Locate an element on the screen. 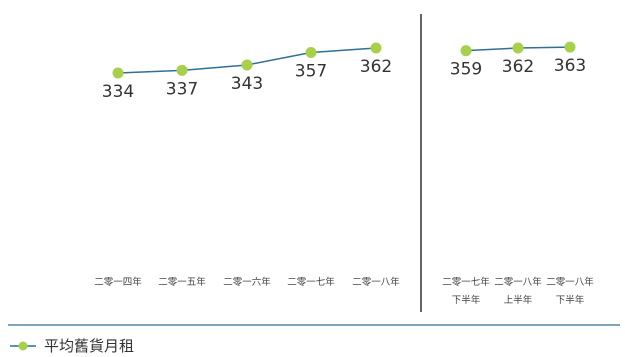  data-label: 334 is located at coordinates (118, 92).